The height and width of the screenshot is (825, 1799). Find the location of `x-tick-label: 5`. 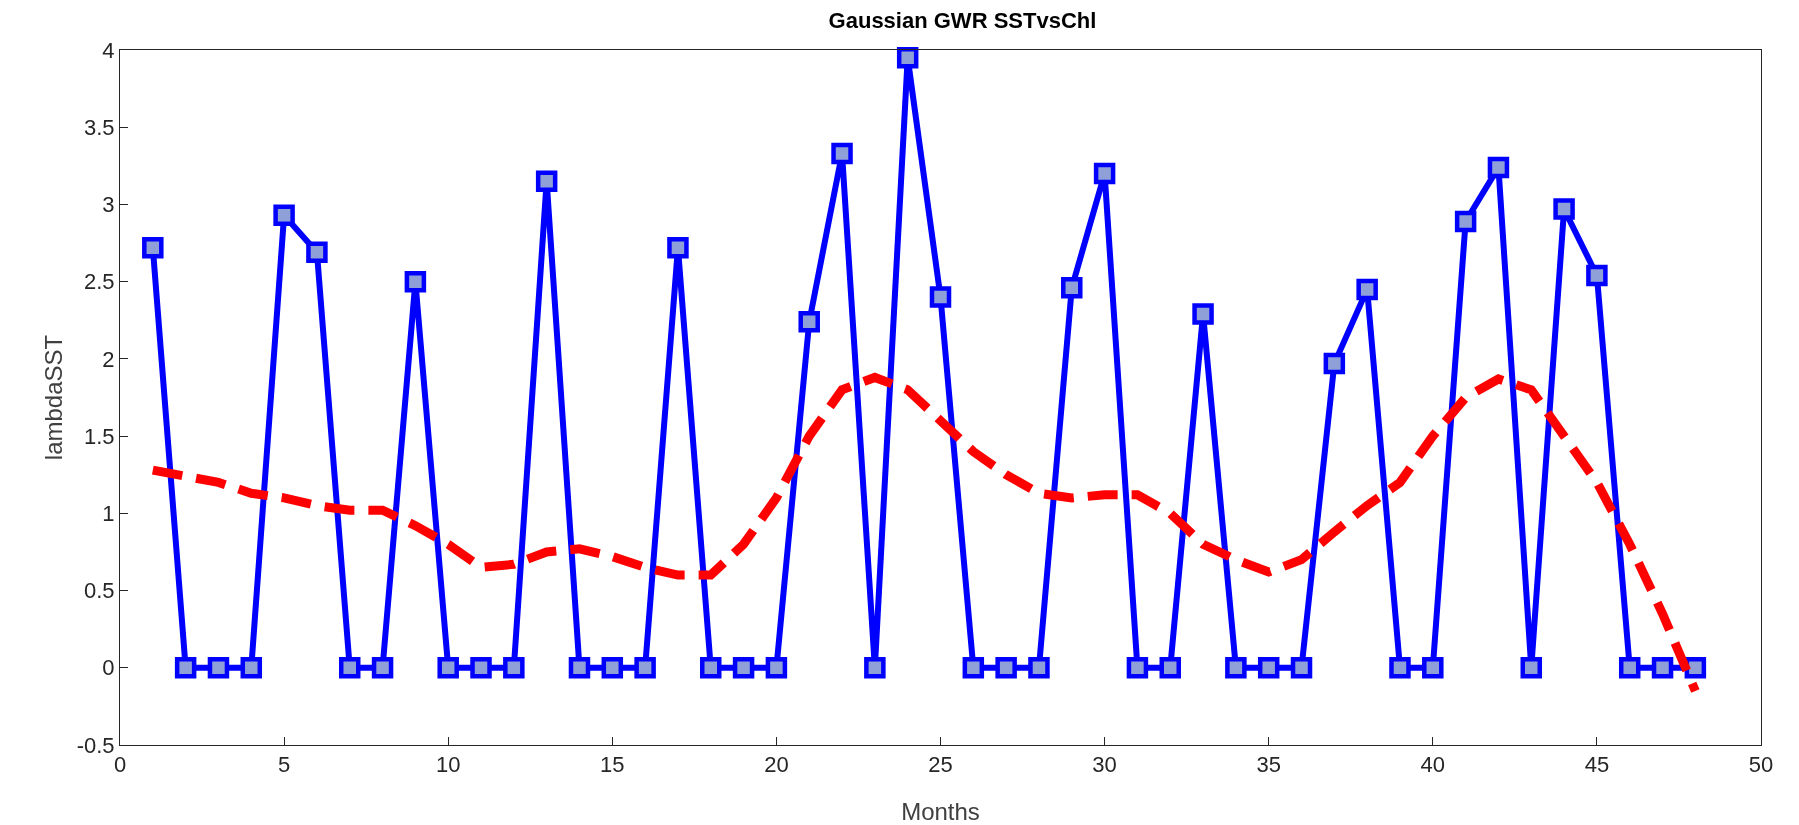

x-tick-label: 5 is located at coordinates (284, 765).